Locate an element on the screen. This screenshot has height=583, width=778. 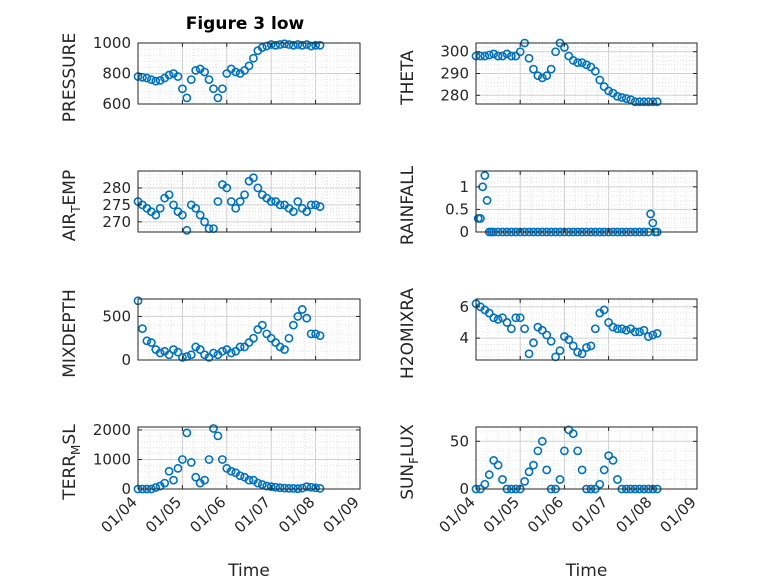
y-tick-label: 500 is located at coordinates (116, 316).